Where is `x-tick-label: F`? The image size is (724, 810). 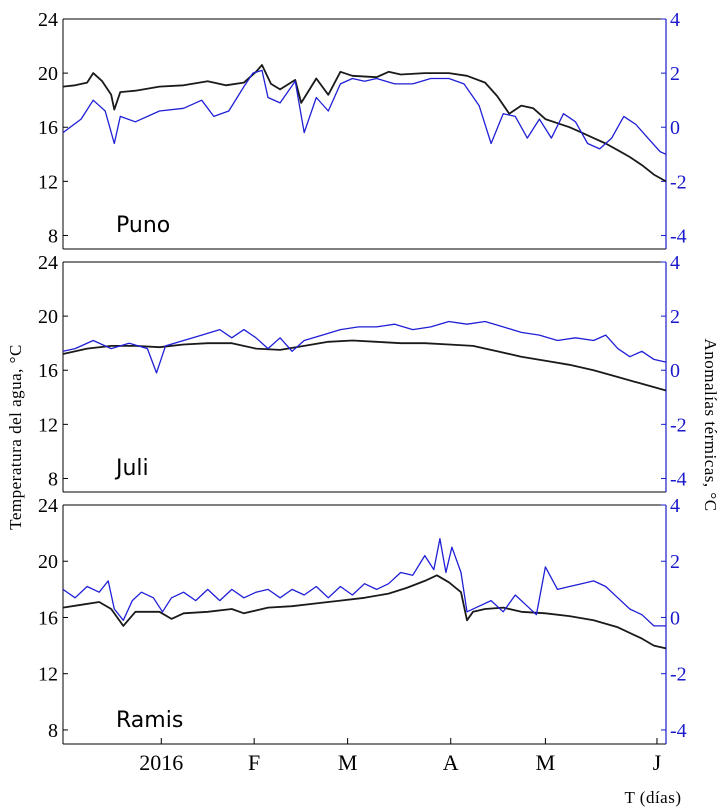 x-tick-label: F is located at coordinates (254, 762).